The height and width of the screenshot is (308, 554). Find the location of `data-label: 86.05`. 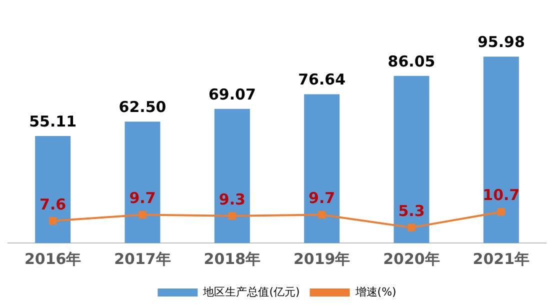

data-label: 86.05 is located at coordinates (412, 61).